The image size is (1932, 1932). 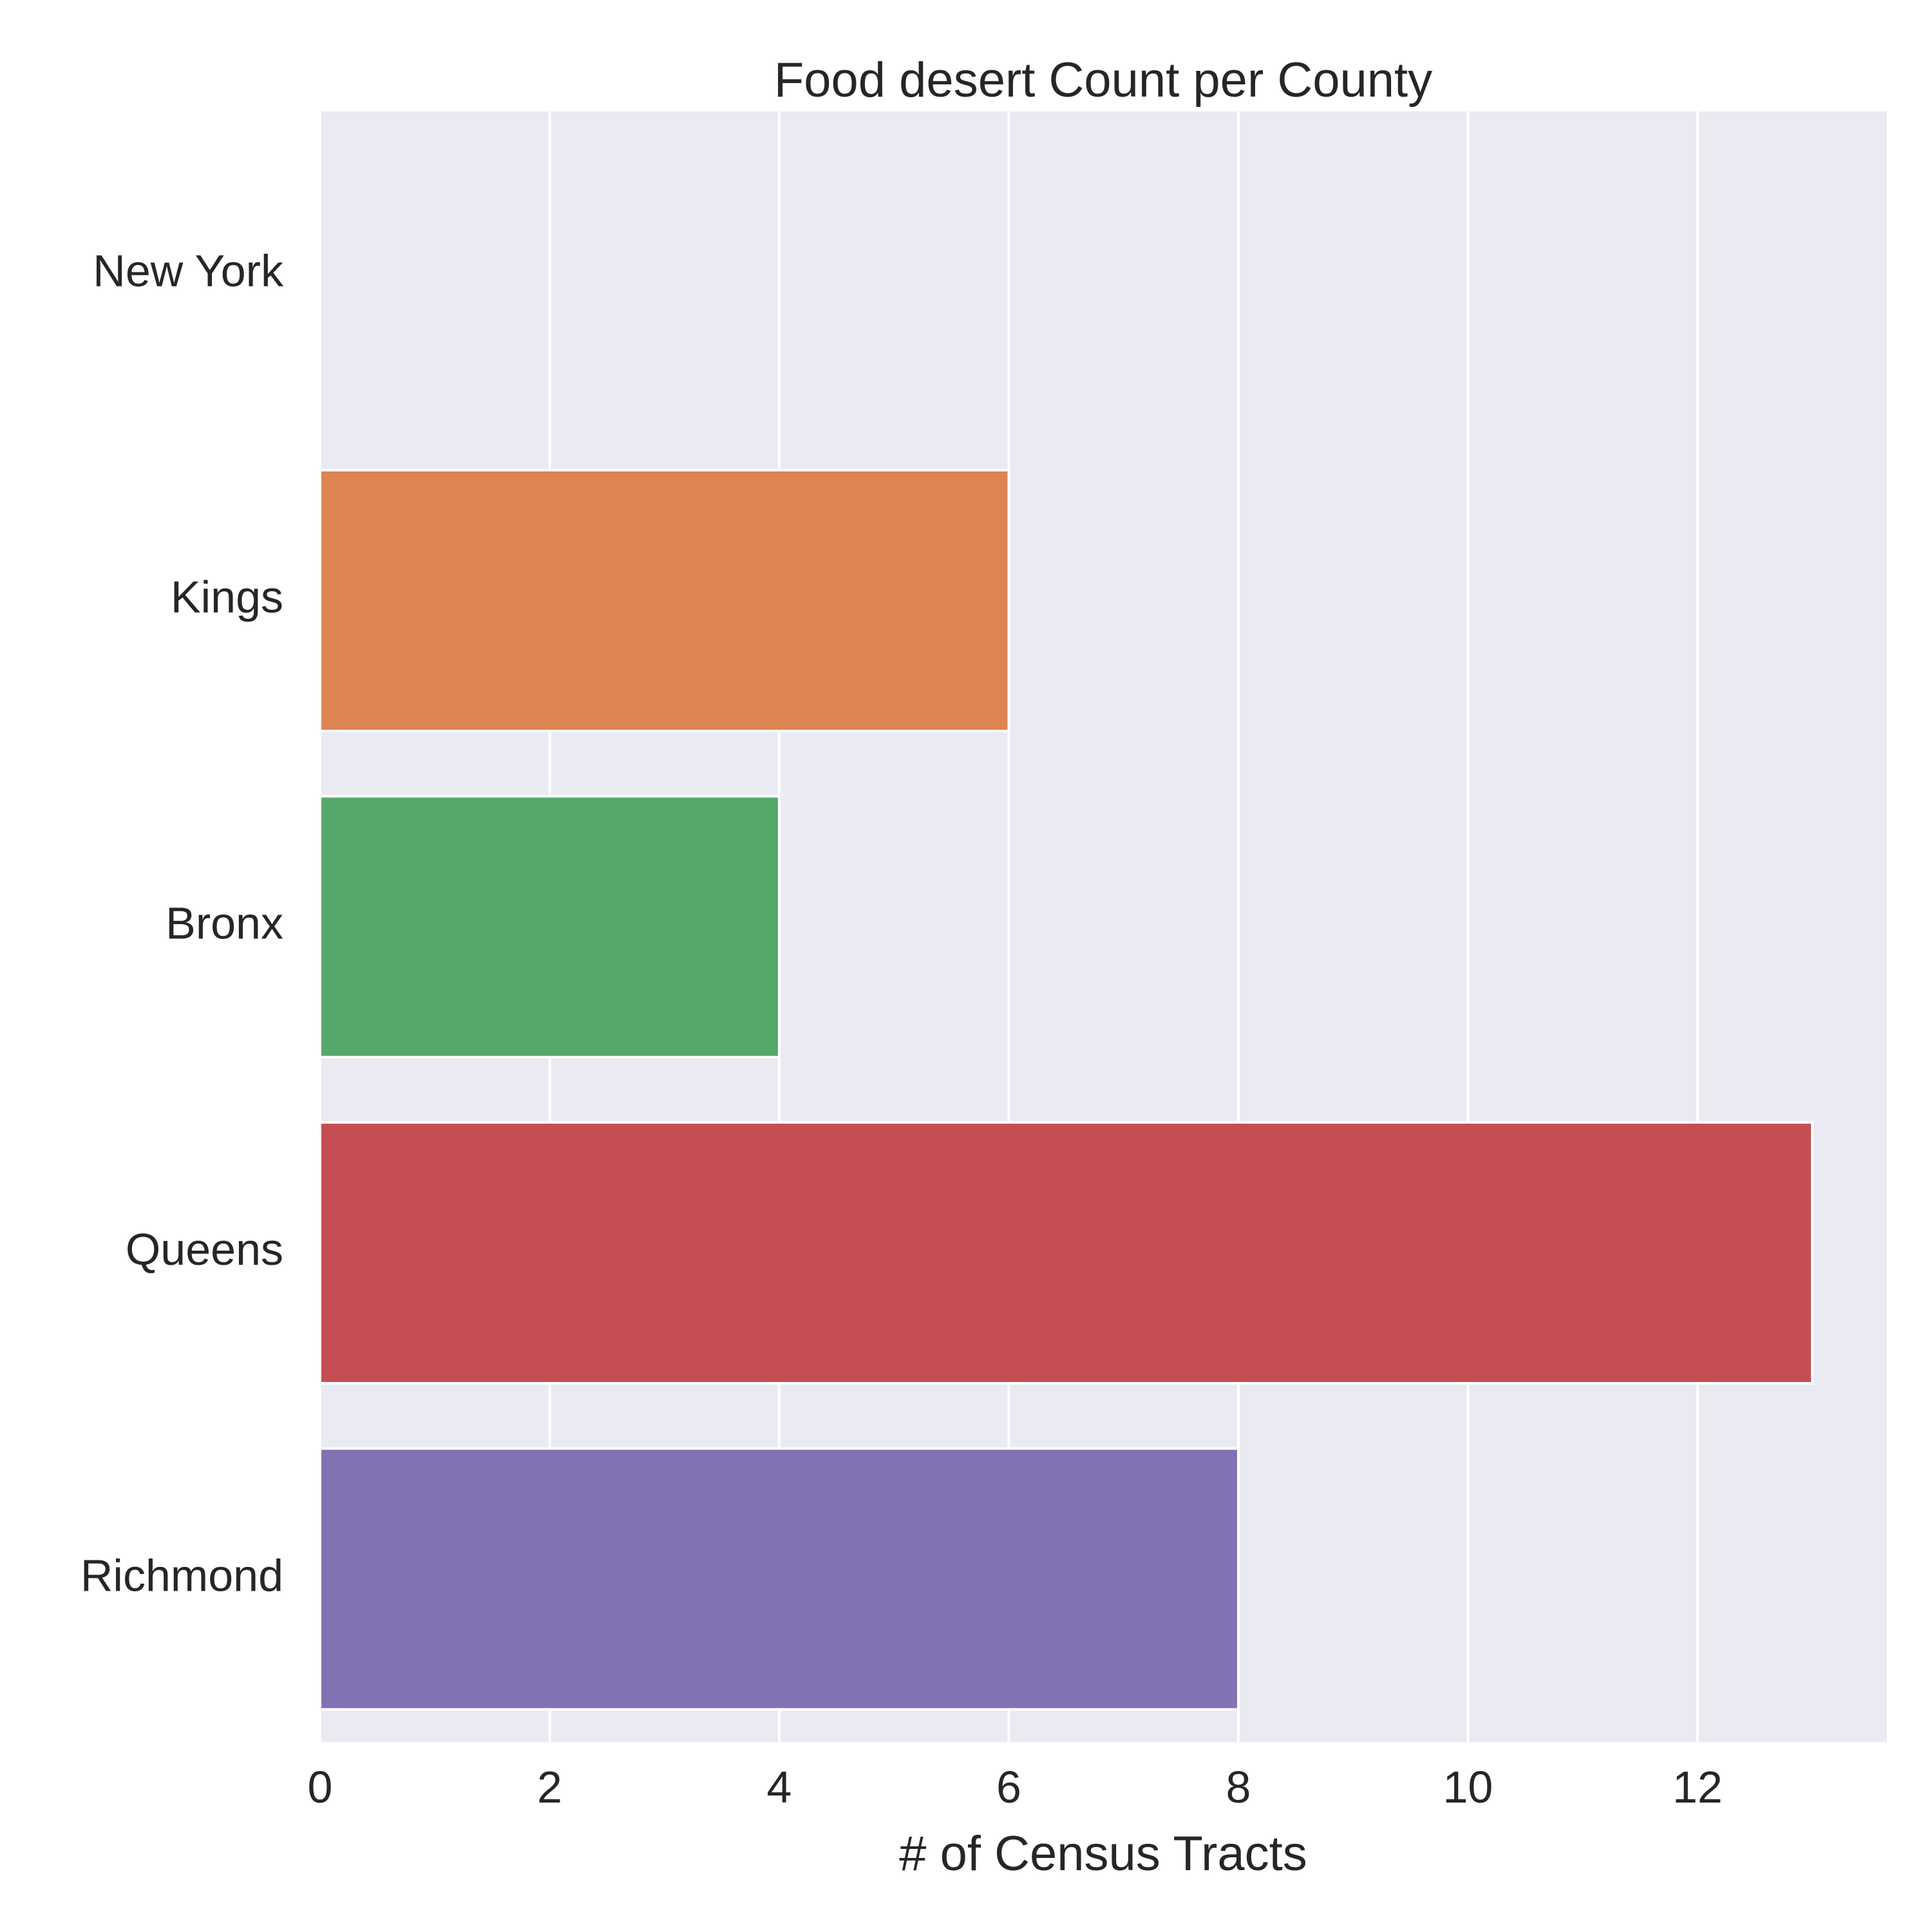 What do you see at coordinates (205, 1249) in the screenshot?
I see `y-tick-label: Queens` at bounding box center [205, 1249].